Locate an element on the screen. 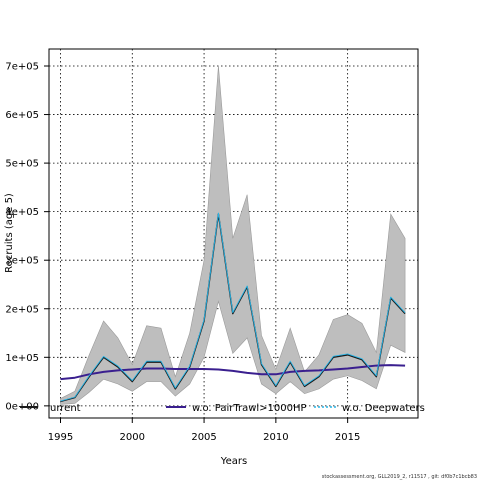 This screenshot has height=480, width=480. series-line-pairtrawl is located at coordinates (233, 372).